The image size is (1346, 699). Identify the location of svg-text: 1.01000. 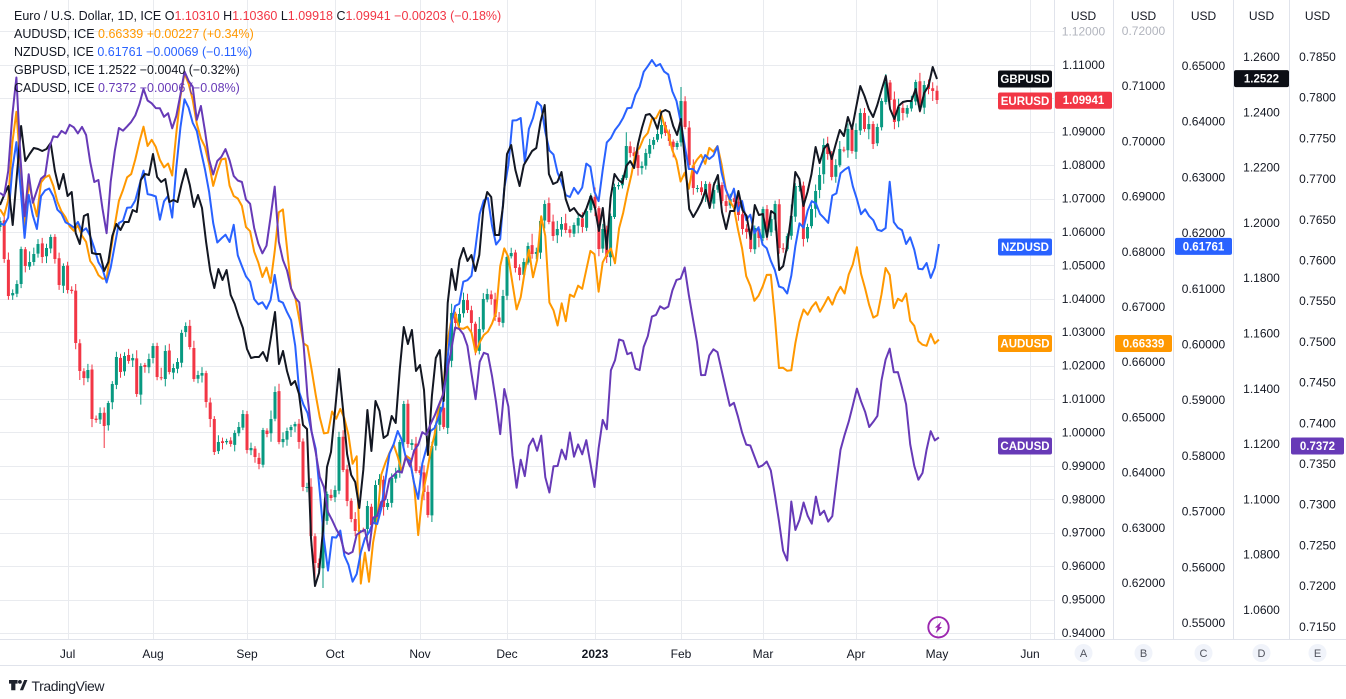
(1084, 399).